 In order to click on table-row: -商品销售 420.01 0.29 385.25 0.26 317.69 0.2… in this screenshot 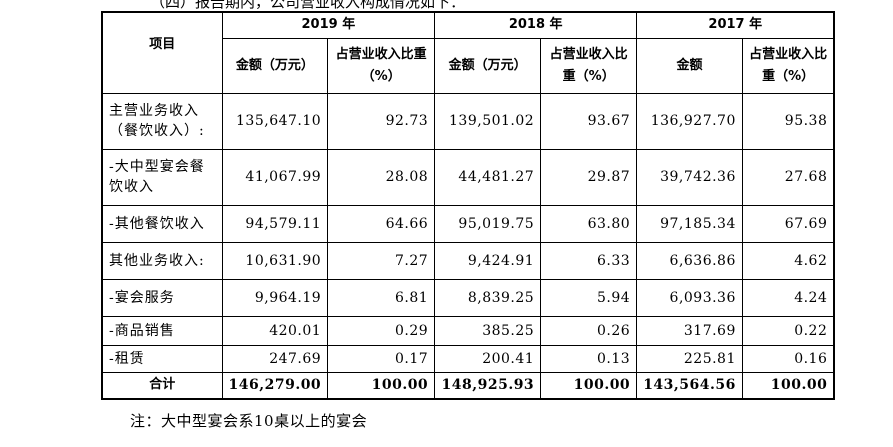, I will do `click(468, 330)`.